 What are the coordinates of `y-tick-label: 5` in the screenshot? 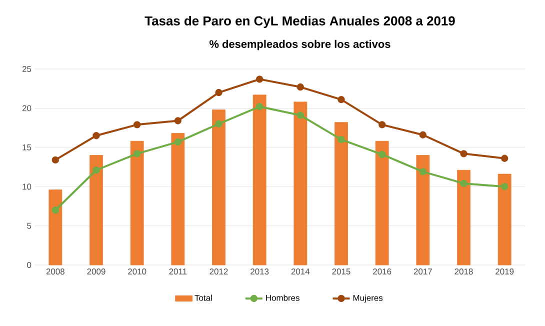 It's located at (29, 225).